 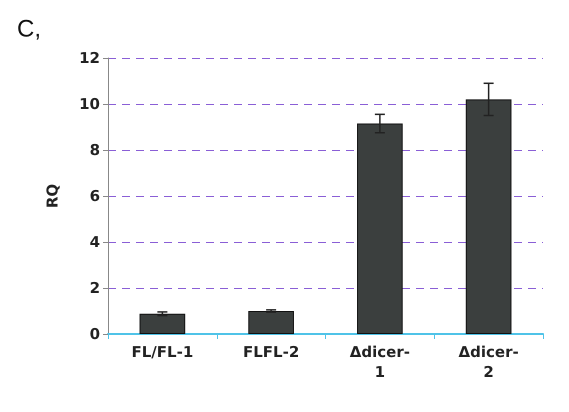 What do you see at coordinates (488, 362) in the screenshot?
I see `x-tick-label: Δdicer-2` at bounding box center [488, 362].